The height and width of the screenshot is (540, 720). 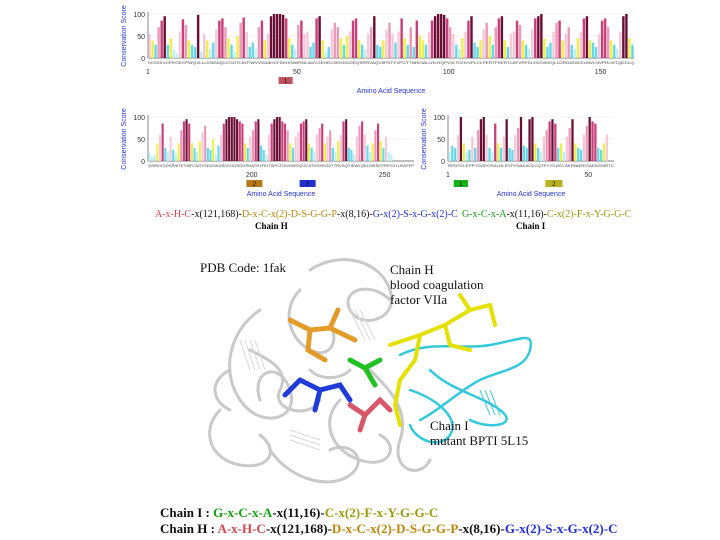 What do you see at coordinates (424, 139) in the screenshot?
I see `y-axis-label: Conservation Score` at bounding box center [424, 139].